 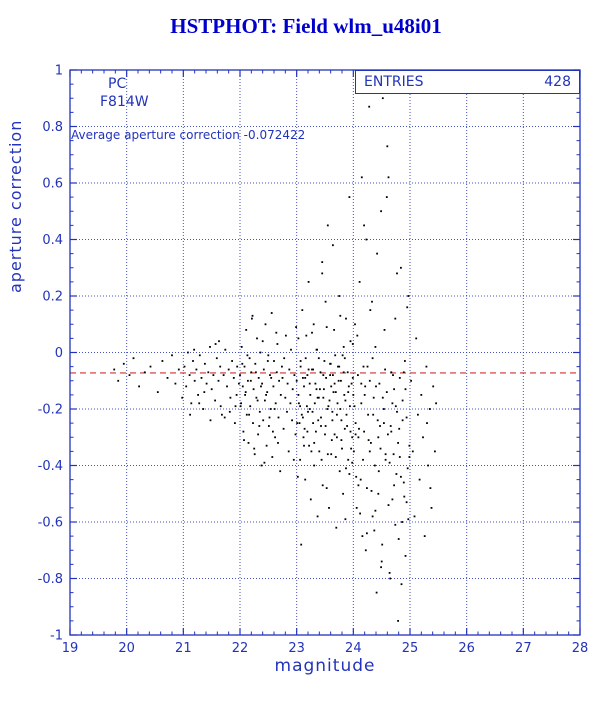 What do you see at coordinates (70, 648) in the screenshot?
I see `x-tick-label: 19` at bounding box center [70, 648].